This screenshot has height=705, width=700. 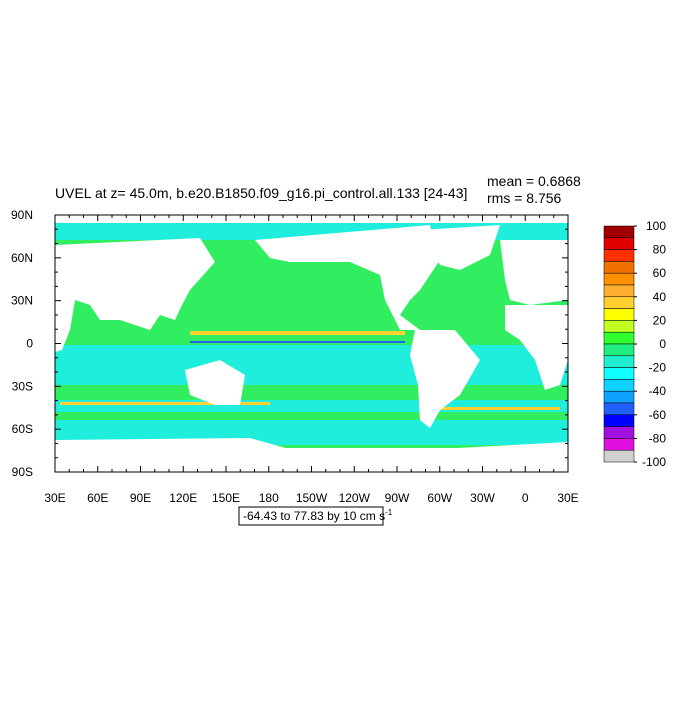 What do you see at coordinates (658, 391) in the screenshot?
I see `colorbar-label: -40` at bounding box center [658, 391].